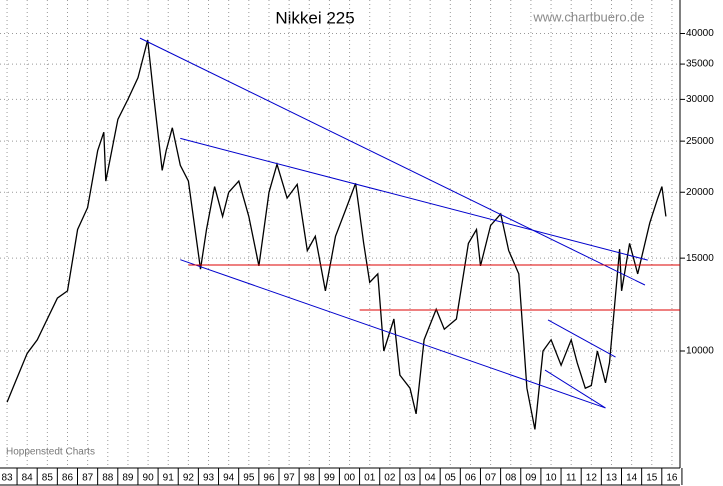 This screenshot has width=723, height=486. Describe the element at coordinates (700, 192) in the screenshot. I see `y-tick-label: 20000` at that location.